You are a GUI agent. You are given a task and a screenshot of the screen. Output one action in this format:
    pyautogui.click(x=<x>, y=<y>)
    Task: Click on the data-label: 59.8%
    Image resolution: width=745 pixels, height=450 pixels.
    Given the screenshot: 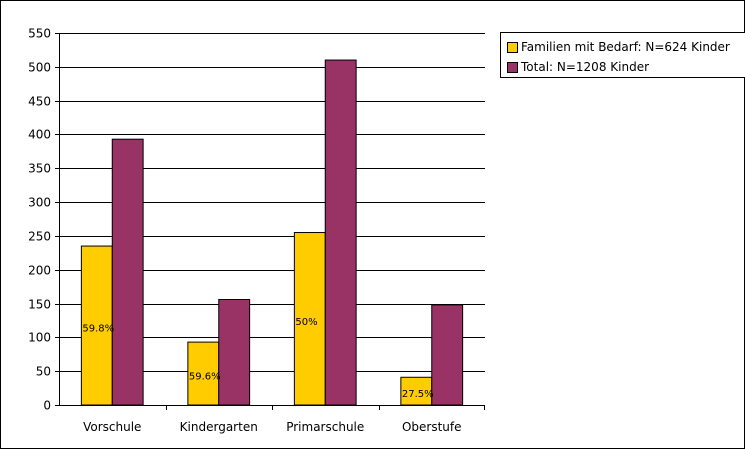 What is the action you would take?
    pyautogui.click(x=98, y=329)
    